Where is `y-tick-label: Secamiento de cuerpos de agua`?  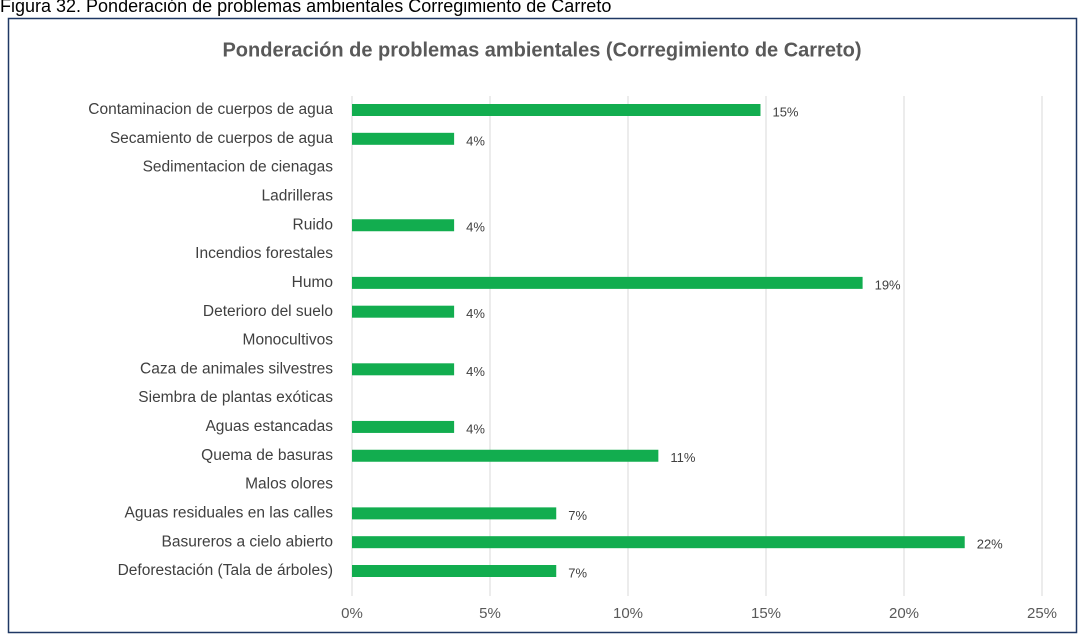 y-tick-label: Secamiento de cuerpos de agua is located at coordinates (222, 138).